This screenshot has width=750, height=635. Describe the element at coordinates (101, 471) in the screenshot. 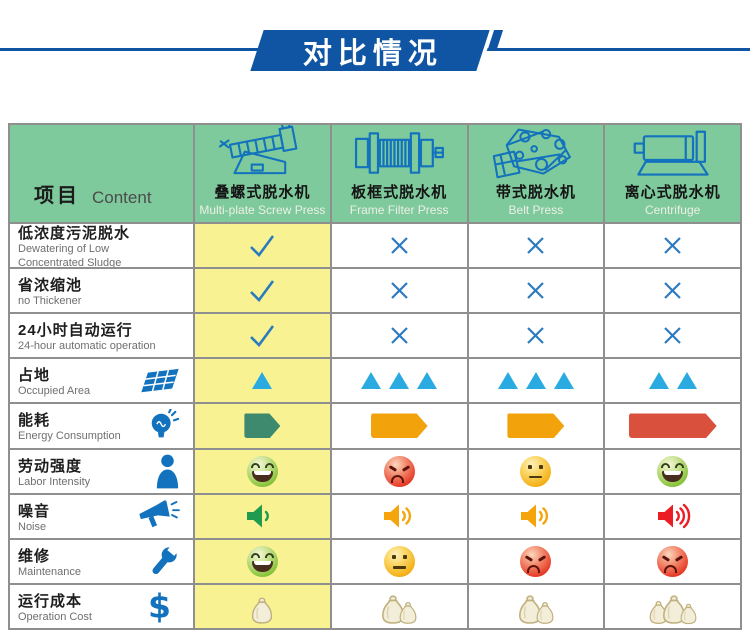

I see `row-label-cell: 劳动强度 Labor Intensity` at that location.